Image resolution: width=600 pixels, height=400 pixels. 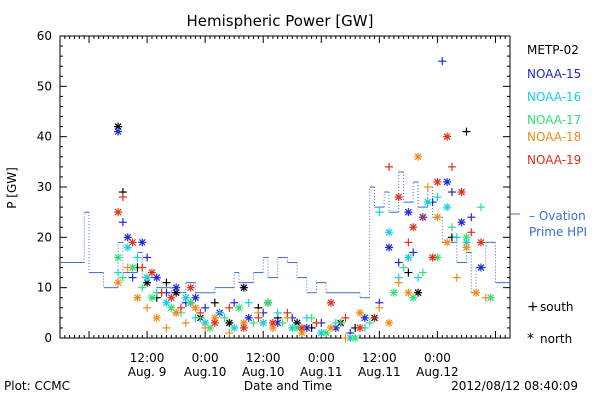 I want to click on x-tick-date-label: Aug.12, so click(x=437, y=372).